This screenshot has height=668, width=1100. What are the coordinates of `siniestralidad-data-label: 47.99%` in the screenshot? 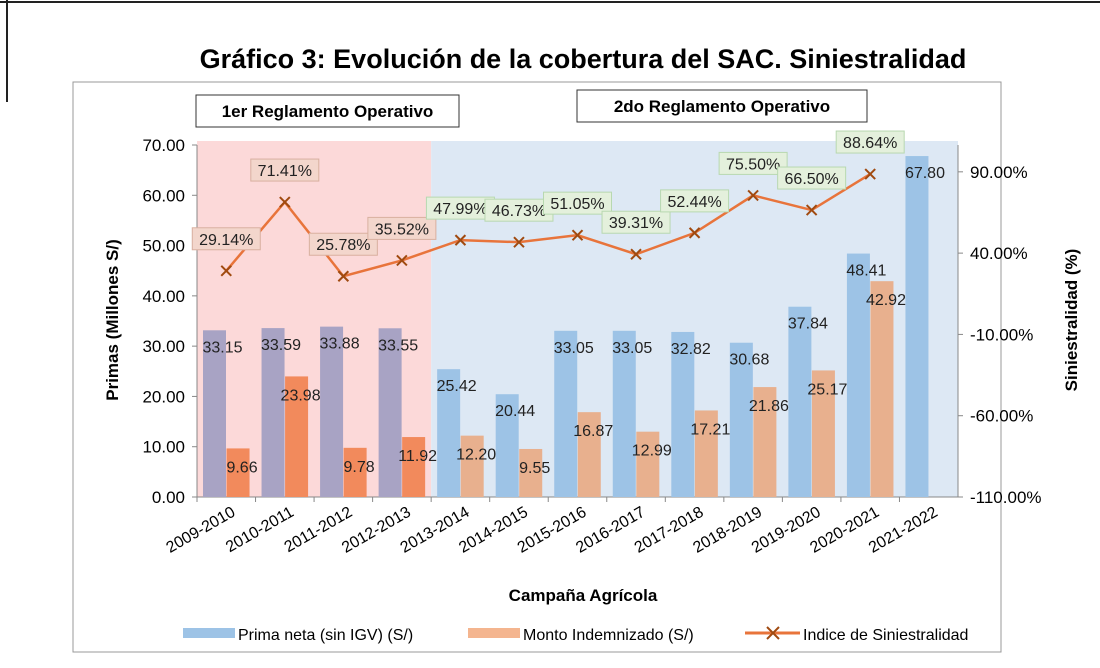 It's located at (460, 209).